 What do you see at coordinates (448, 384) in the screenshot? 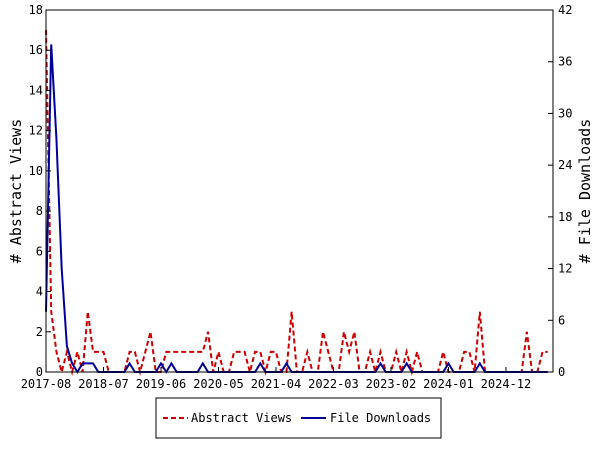
I see `x-tick-label: 2024-01` at bounding box center [448, 384].